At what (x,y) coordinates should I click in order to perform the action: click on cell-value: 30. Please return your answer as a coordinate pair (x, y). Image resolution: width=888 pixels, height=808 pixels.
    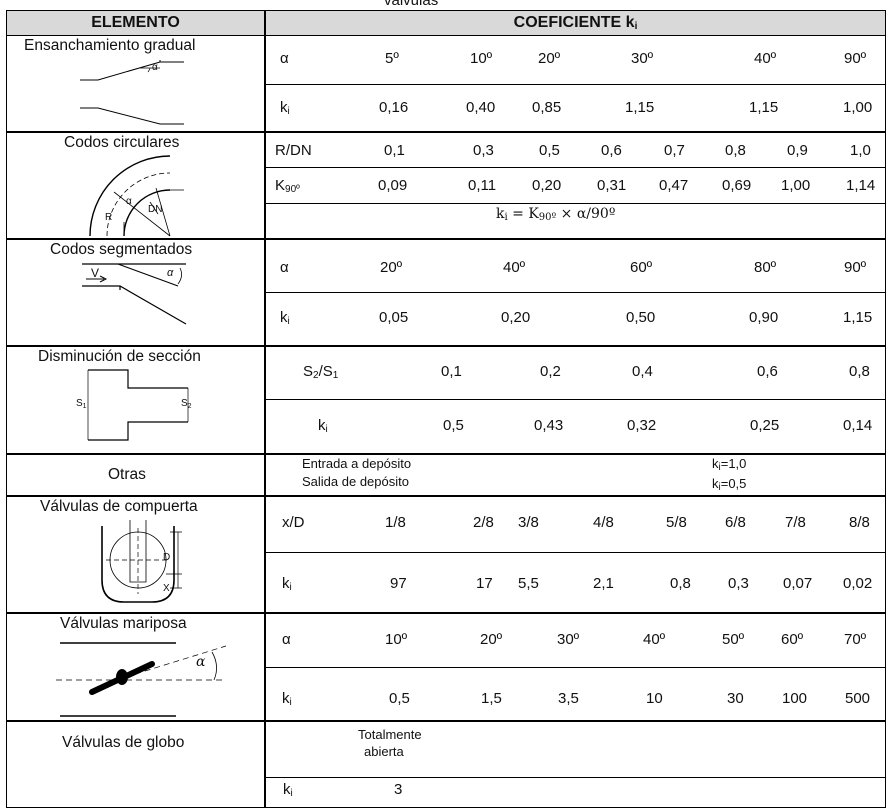
    Looking at the image, I should click on (735, 698).